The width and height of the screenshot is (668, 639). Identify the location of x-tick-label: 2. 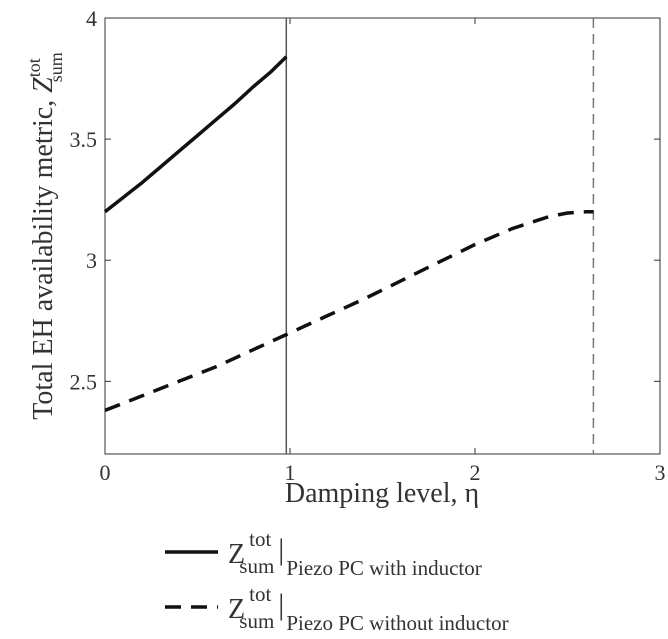
(475, 472).